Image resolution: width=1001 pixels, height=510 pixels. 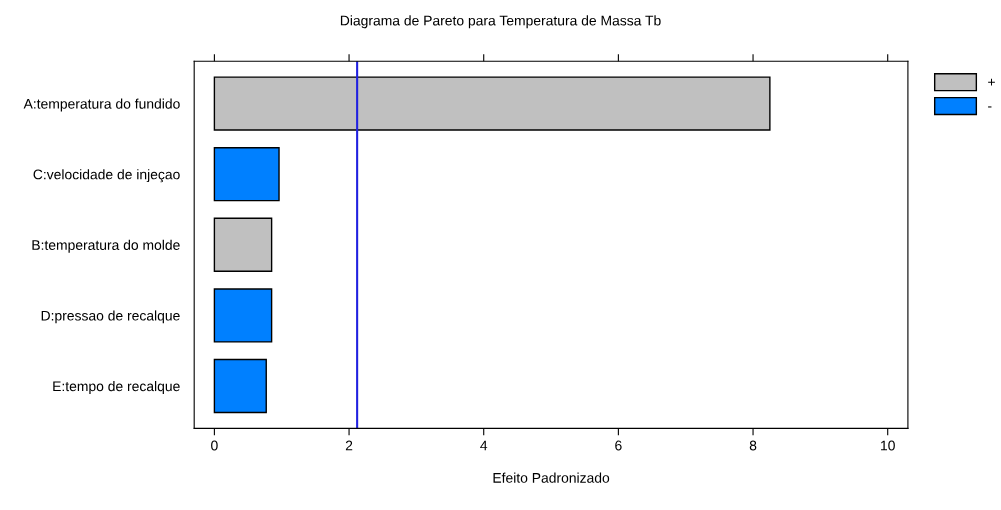 I want to click on y-tick-label: B:temperatura do molde, so click(x=106, y=246).